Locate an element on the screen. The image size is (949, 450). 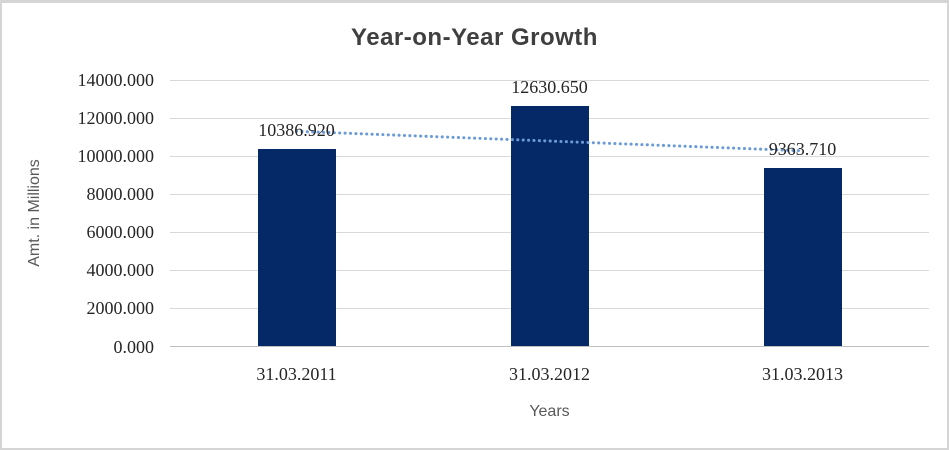
x-axis-title: Years is located at coordinates (549, 411).